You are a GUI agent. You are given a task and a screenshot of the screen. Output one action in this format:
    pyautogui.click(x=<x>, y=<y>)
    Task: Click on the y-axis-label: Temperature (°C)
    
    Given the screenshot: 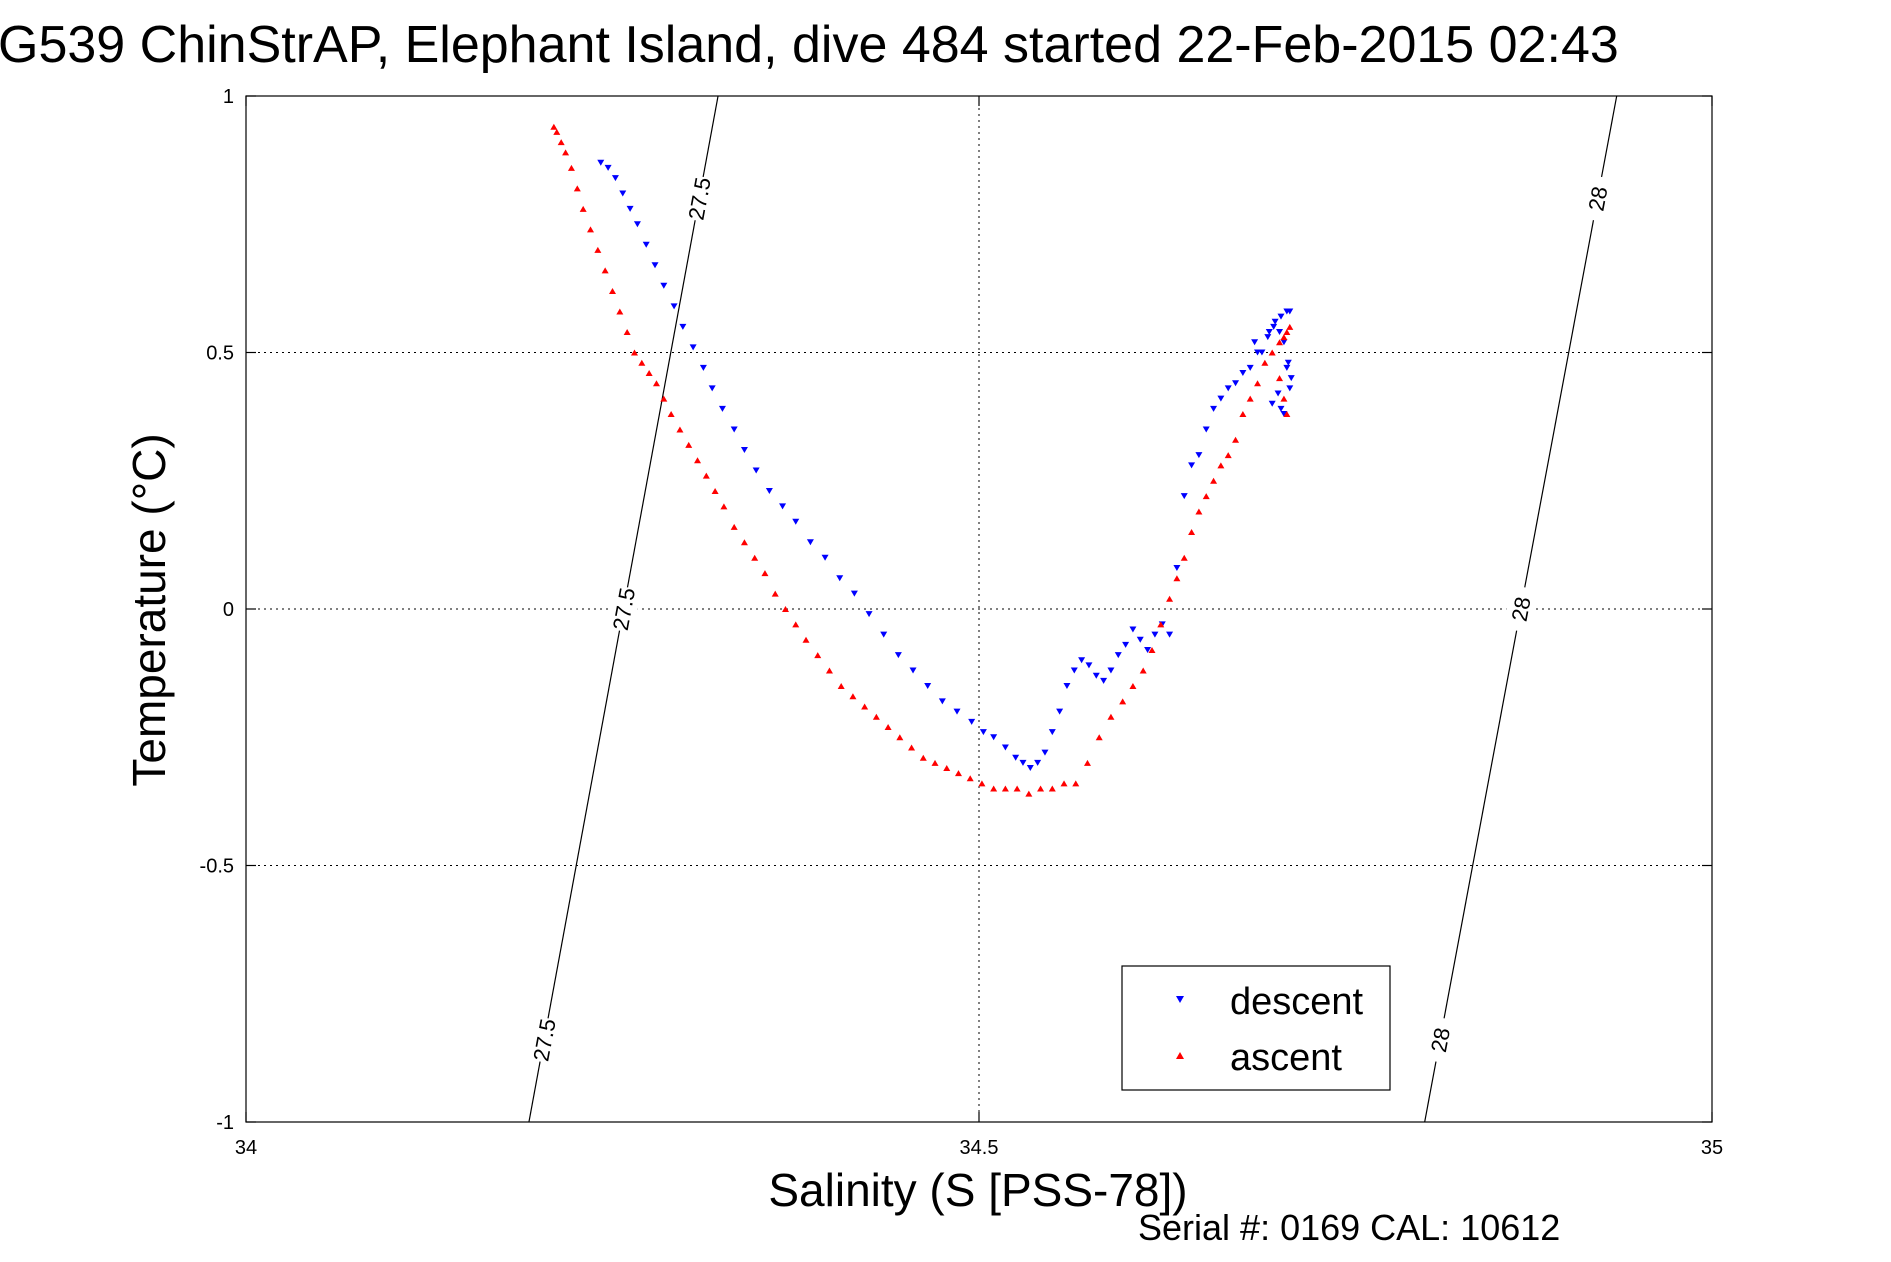 What is the action you would take?
    pyautogui.click(x=149, y=609)
    